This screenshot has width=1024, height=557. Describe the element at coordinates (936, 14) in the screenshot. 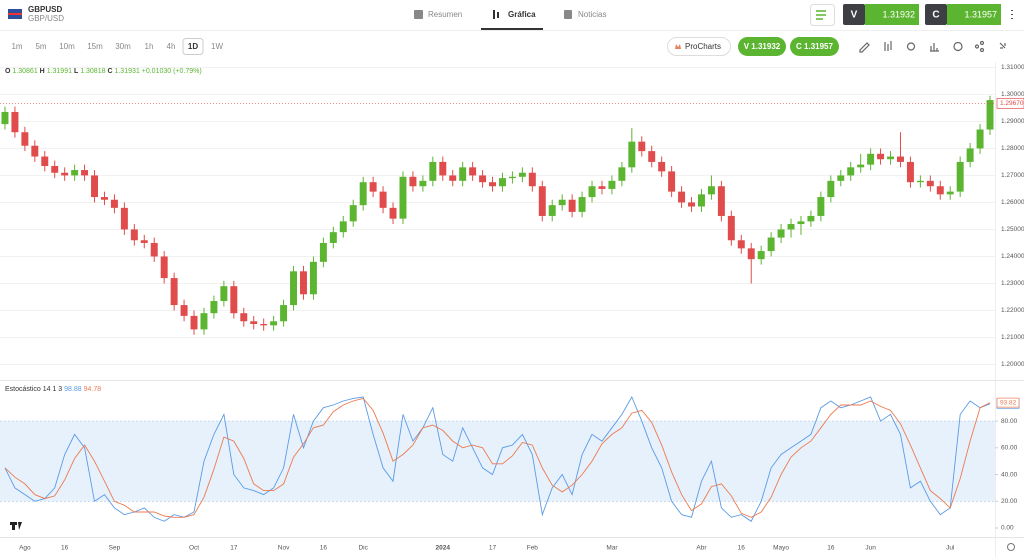

I see `buy-box` at that location.